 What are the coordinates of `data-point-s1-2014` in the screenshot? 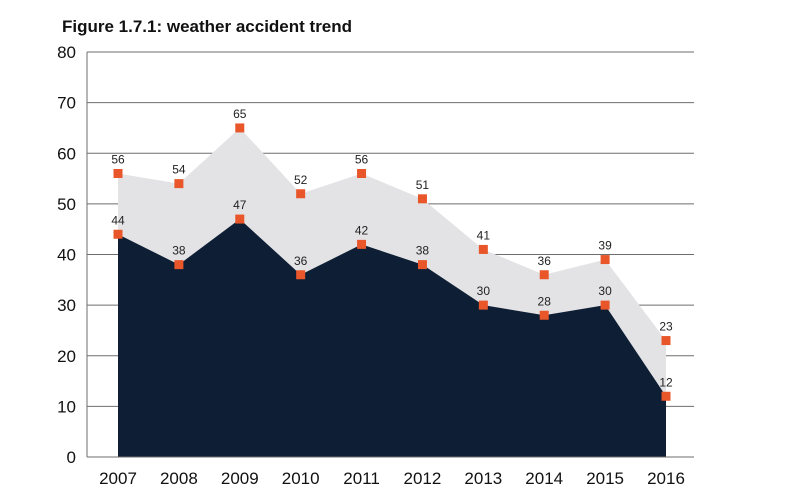 It's located at (544, 275).